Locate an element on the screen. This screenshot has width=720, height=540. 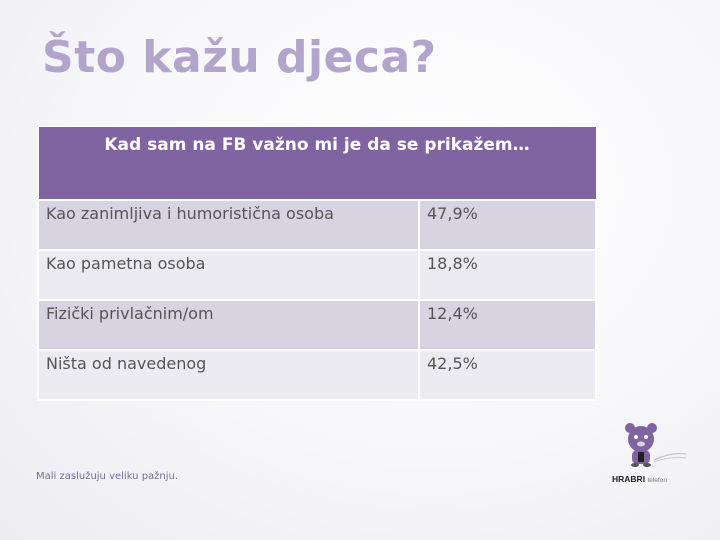
row-value: 12,4% is located at coordinates (507, 325).